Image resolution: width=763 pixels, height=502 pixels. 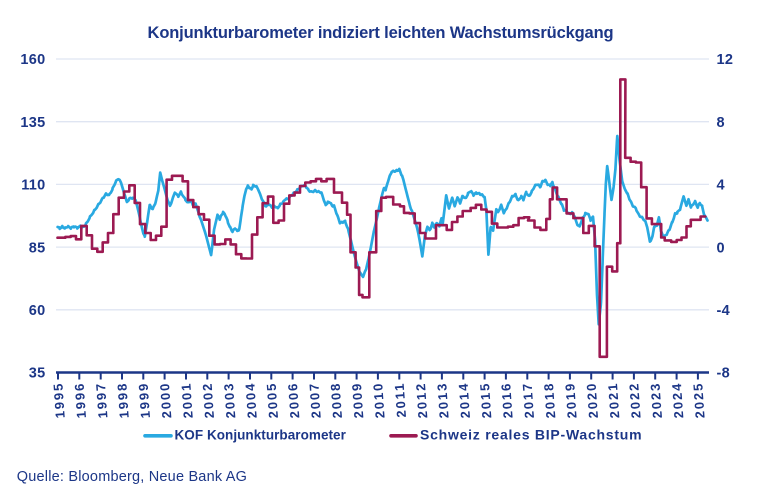 What do you see at coordinates (315, 399) in the screenshot?
I see `svg-text: 2007` at bounding box center [315, 399].